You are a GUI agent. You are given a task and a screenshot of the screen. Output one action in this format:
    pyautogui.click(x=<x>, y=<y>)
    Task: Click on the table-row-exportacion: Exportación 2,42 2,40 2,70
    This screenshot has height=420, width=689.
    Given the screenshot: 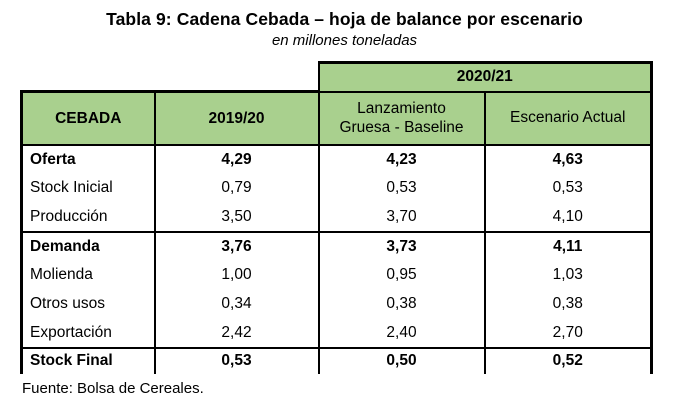 What is the action you would take?
    pyautogui.click(x=336, y=333)
    